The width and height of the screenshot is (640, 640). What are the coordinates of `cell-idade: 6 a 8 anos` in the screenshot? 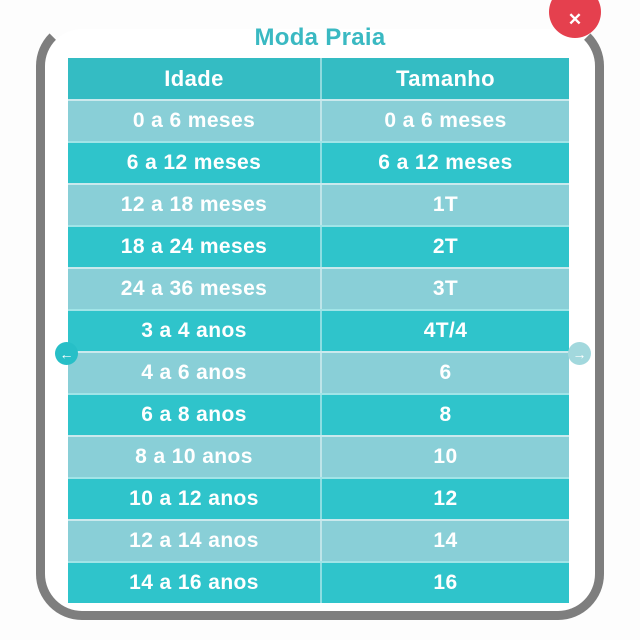 It's located at (194, 414).